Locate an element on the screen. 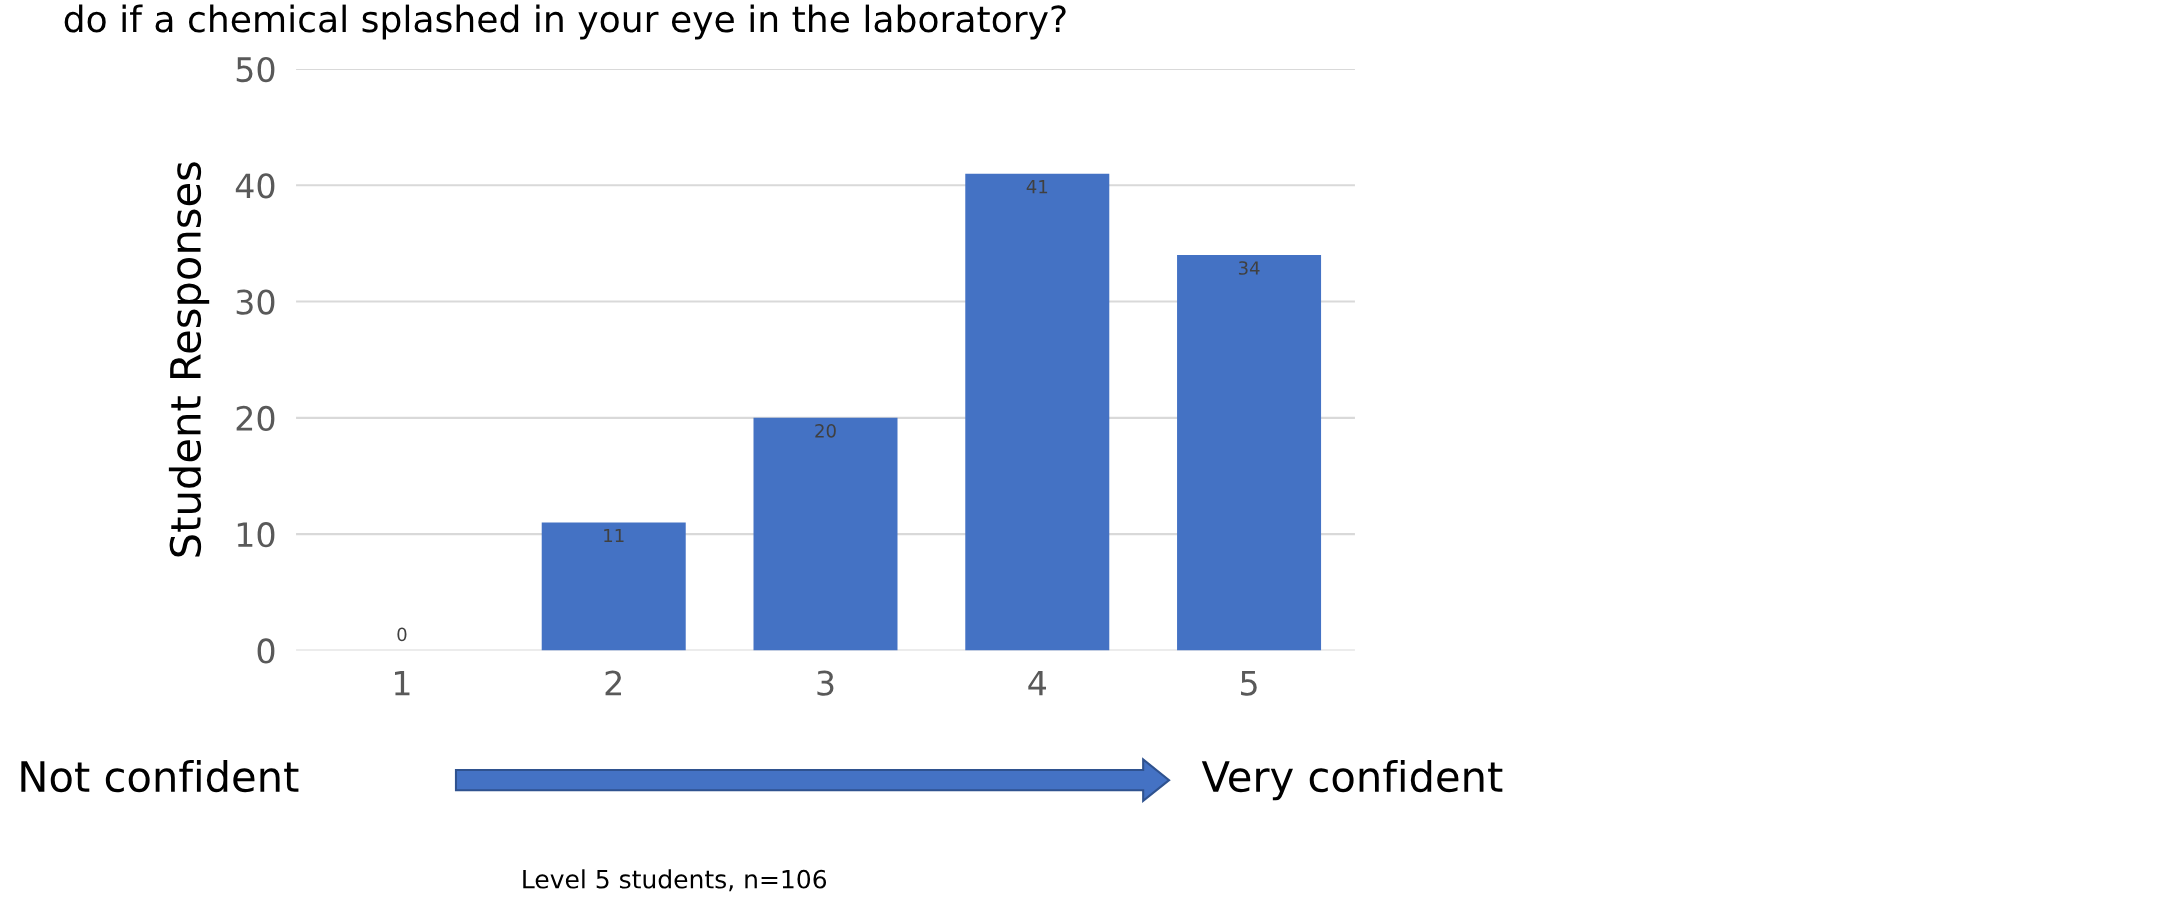  y-axis-title: Student Responses is located at coordinates (189, 359).